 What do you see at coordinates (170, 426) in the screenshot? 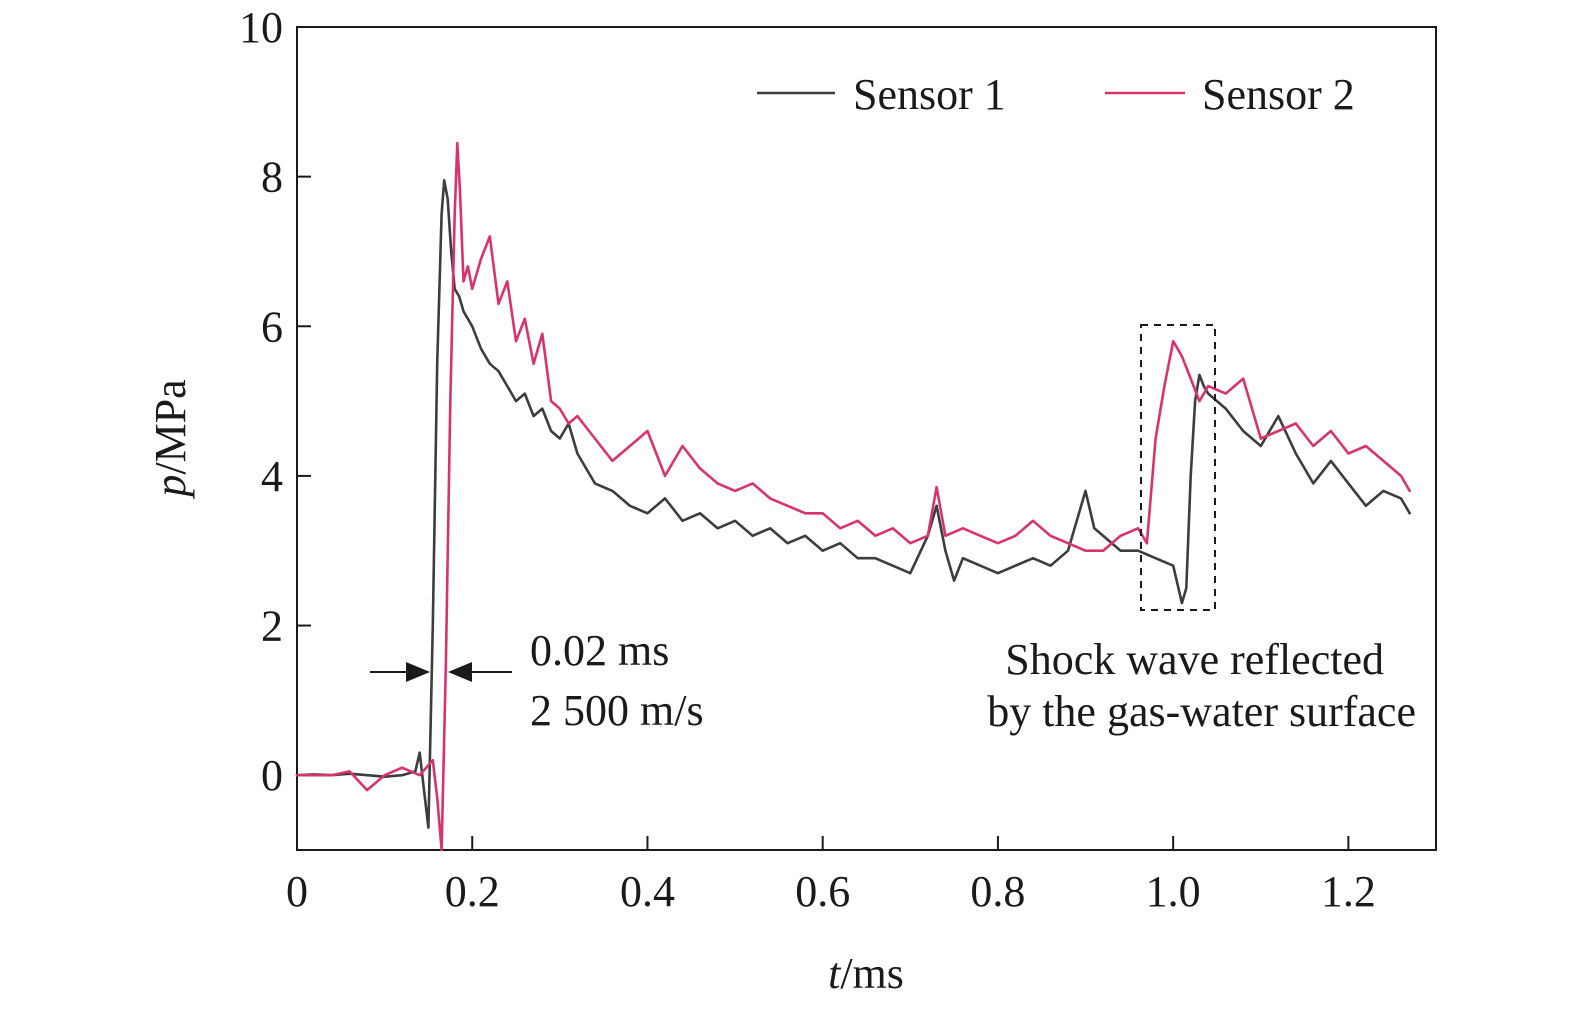
I see `y-axis-label-unit: /MPa` at bounding box center [170, 426].